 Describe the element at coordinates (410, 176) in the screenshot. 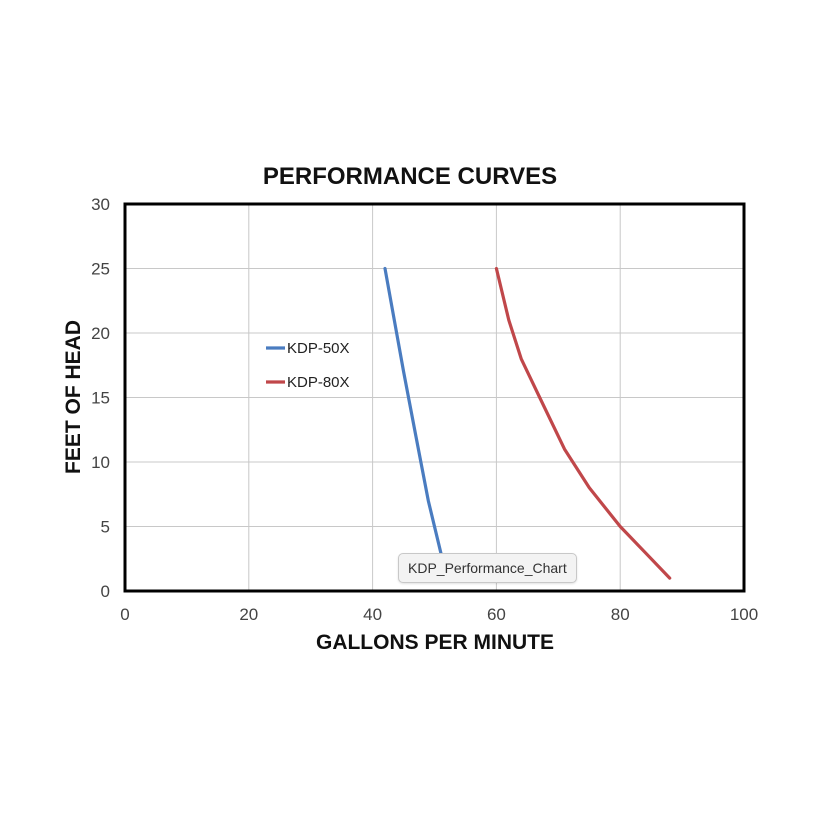

I see `chart-title: PERFORMANCE CURVES` at that location.